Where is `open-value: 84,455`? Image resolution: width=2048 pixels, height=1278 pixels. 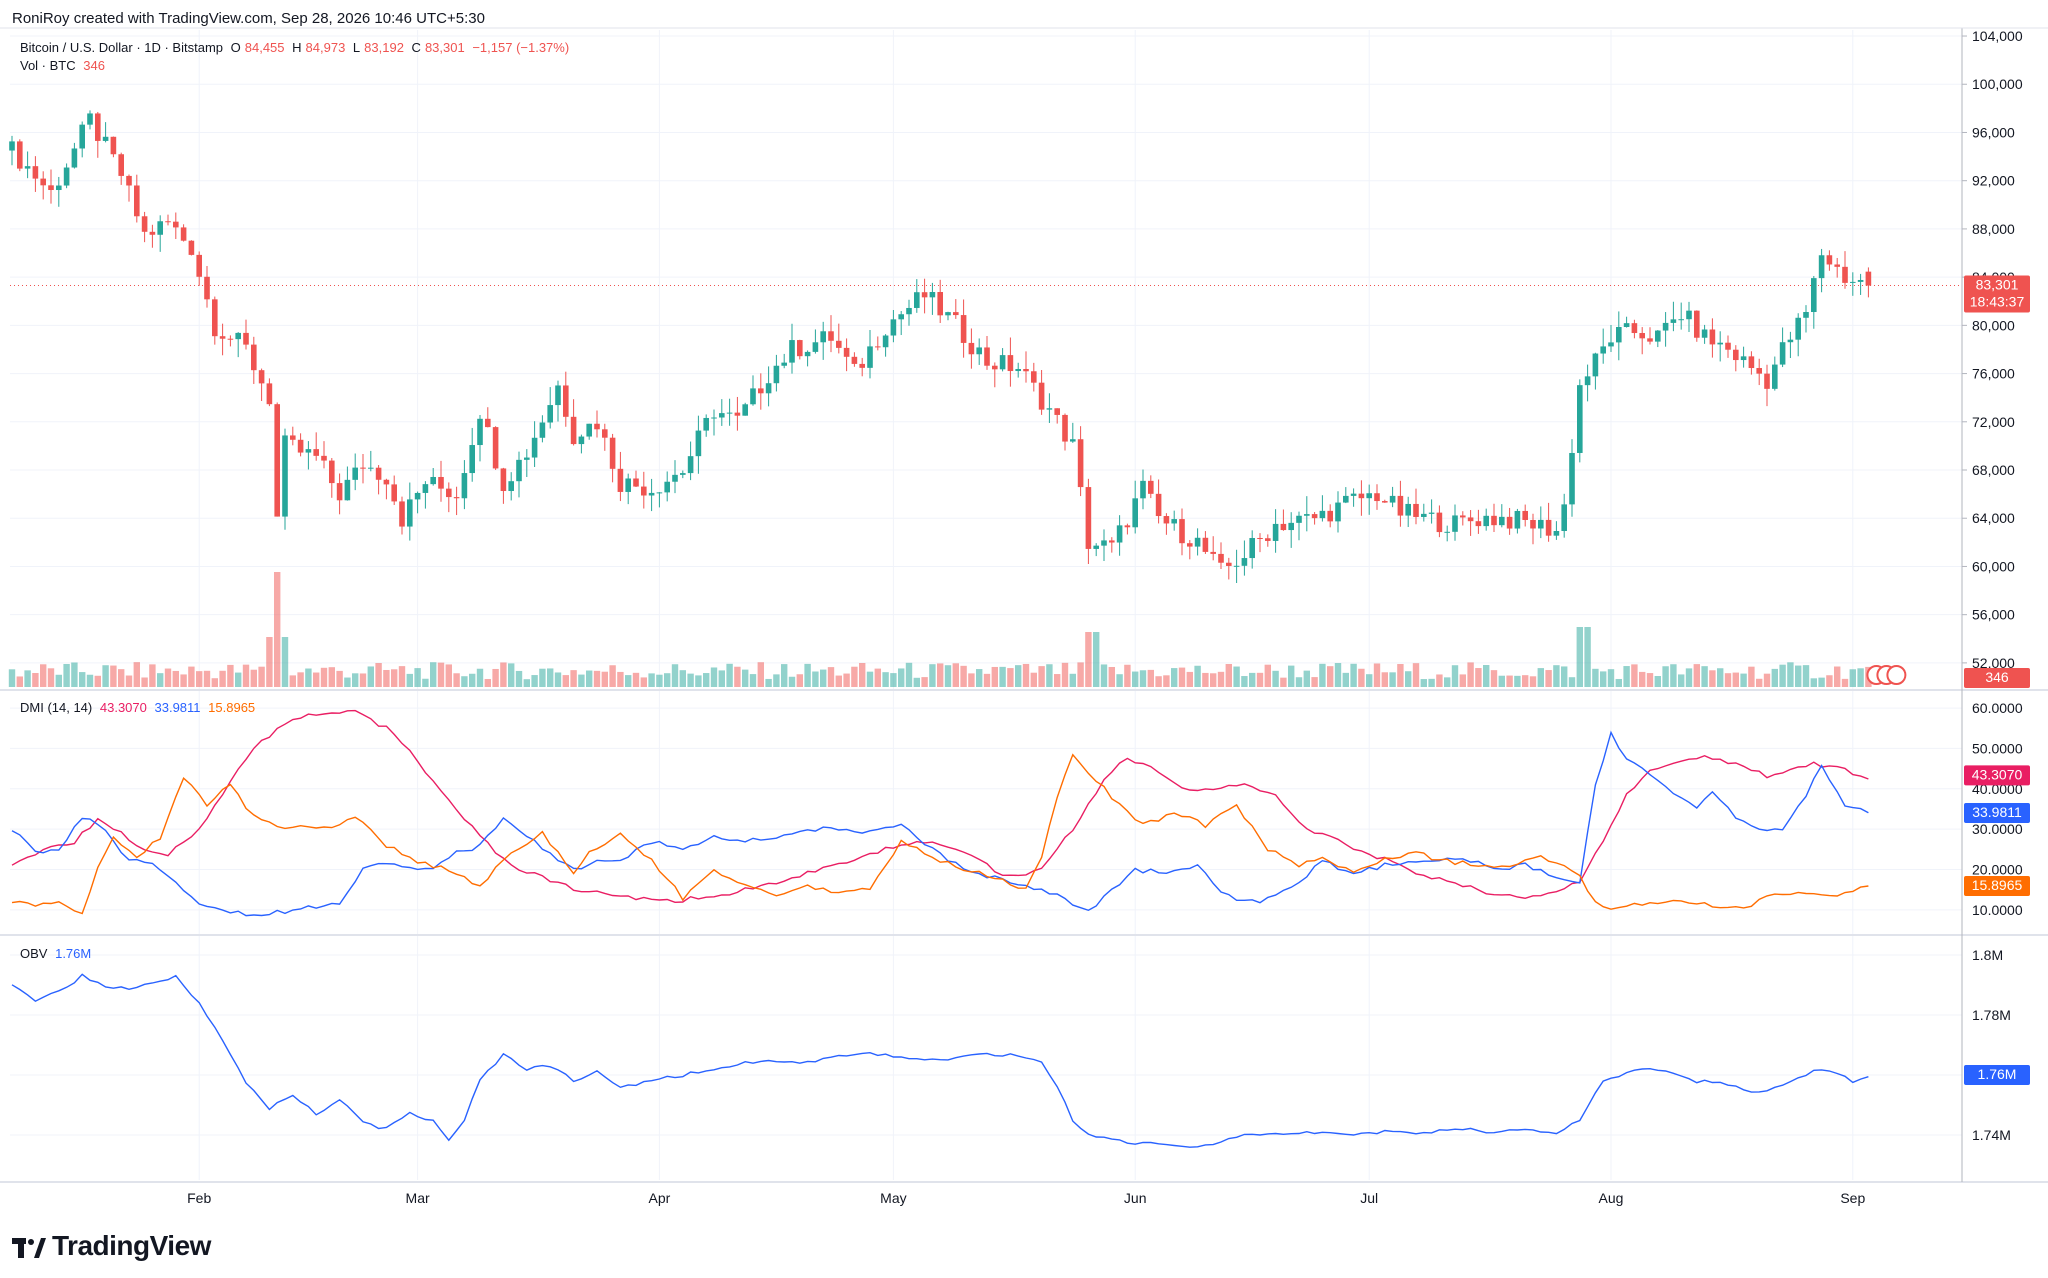
open-value: 84,455 is located at coordinates (264, 47).